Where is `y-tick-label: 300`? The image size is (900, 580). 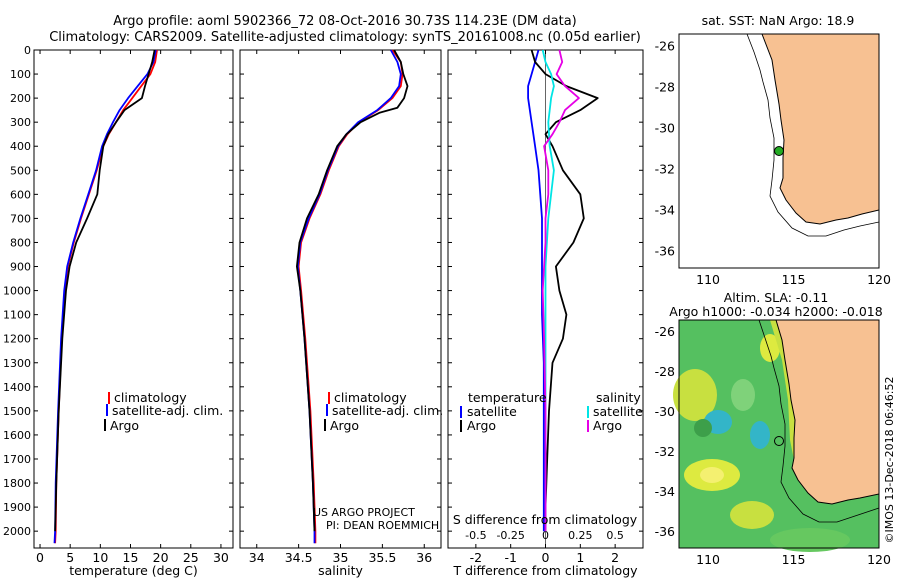
y-tick-label: 300 is located at coordinates (20, 122).